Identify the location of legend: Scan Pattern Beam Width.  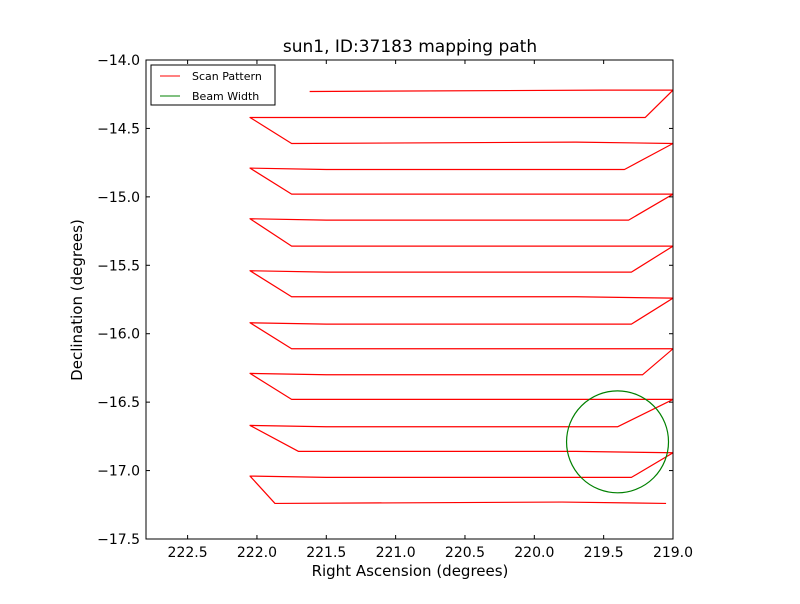
(213, 85).